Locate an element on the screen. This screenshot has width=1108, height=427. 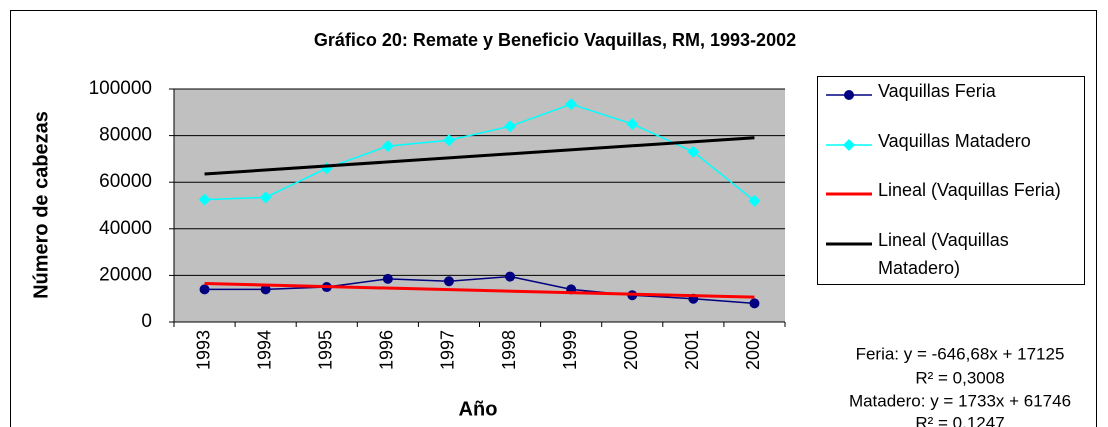
legend-label: Vaquillas Matadero is located at coordinates (954, 141).